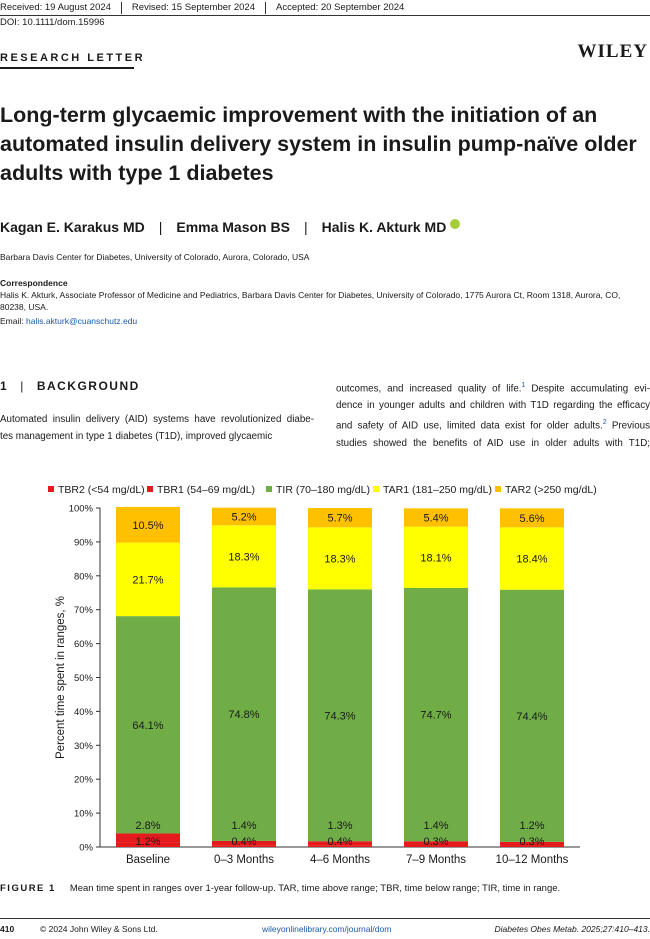  I want to click on data-label: 64.1%, so click(147, 726).